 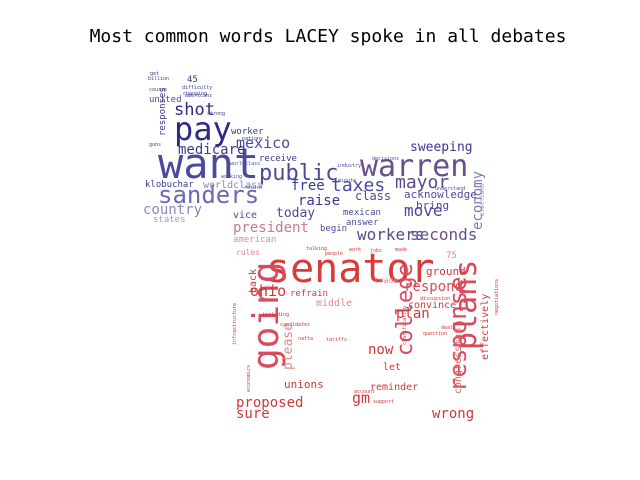 I want to click on word-country: country, so click(x=172, y=210).